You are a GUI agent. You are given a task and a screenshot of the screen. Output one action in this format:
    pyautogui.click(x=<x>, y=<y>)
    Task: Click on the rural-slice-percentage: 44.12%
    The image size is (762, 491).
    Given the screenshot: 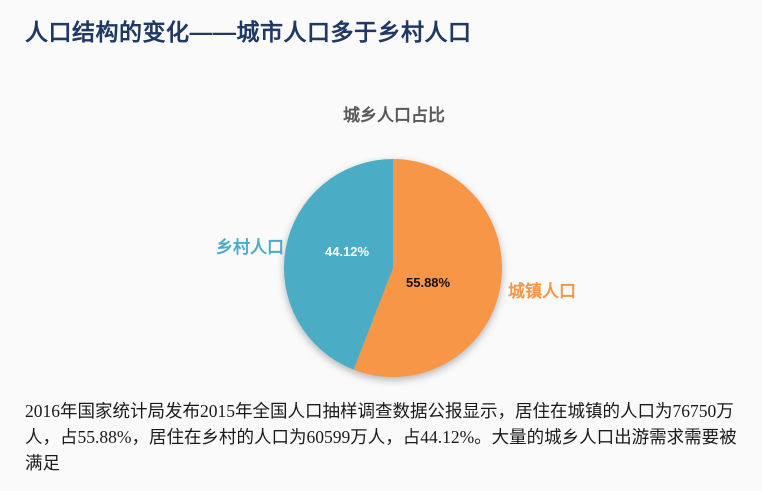 What is the action you would take?
    pyautogui.click(x=347, y=251)
    